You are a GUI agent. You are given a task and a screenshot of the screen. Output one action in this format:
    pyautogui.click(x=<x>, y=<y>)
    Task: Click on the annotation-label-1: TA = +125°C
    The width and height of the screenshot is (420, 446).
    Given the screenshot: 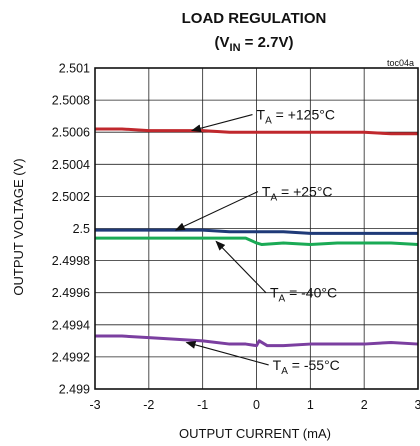 What is the action you would take?
    pyautogui.click(x=296, y=117)
    